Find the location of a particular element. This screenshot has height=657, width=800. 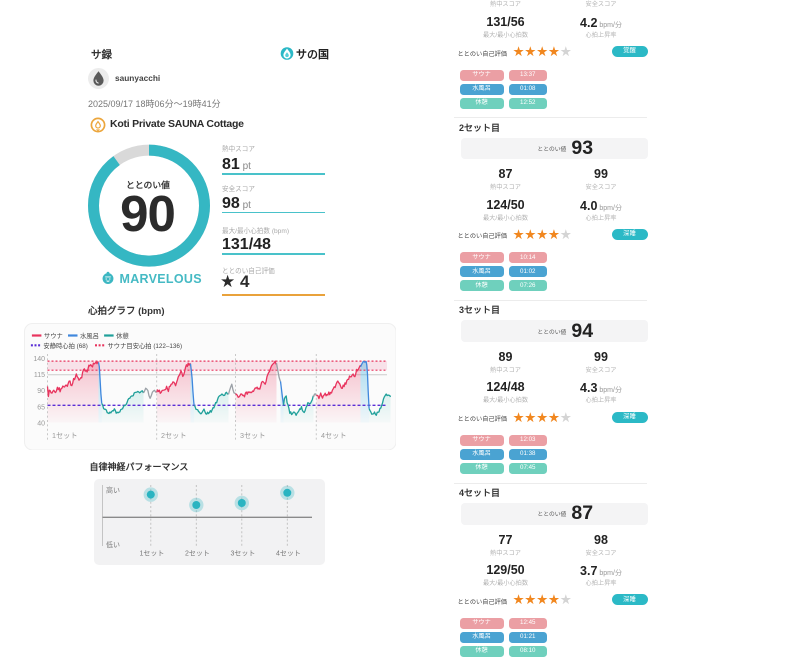

svg-text: サウナ目安心拍 (122–136) is located at coordinates (144, 344).